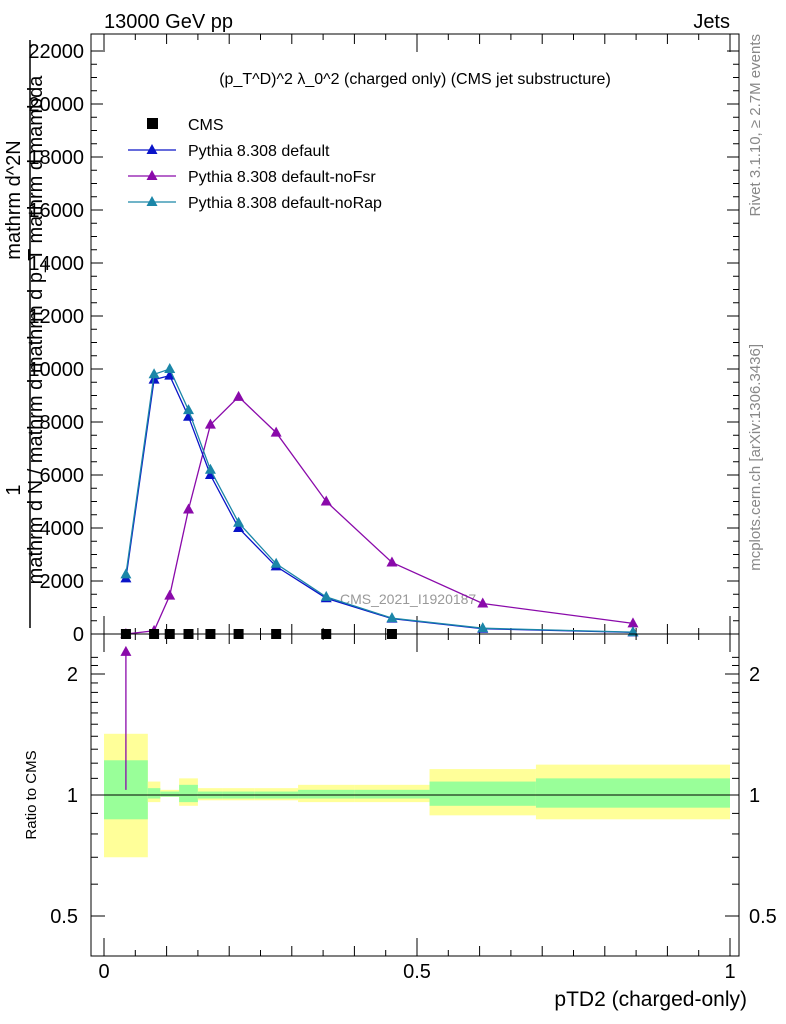  I want to click on main-y-tick-label: 12000, so click(56, 317).